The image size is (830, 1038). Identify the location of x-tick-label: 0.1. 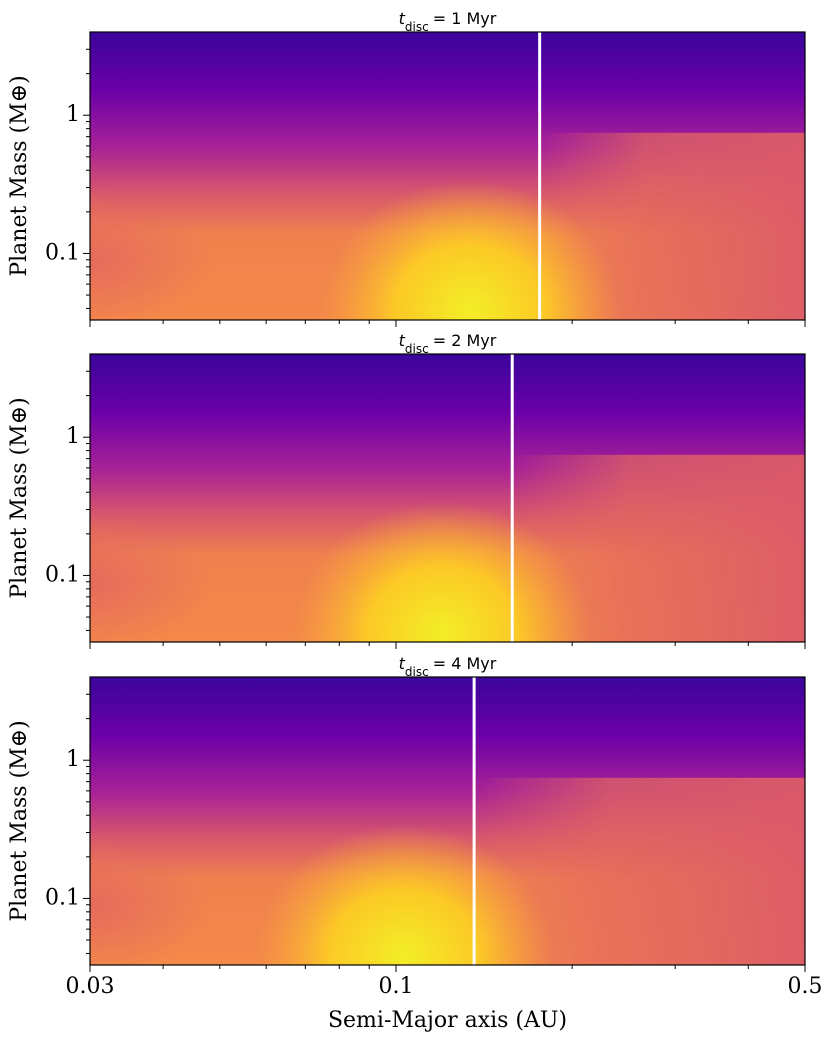
(395, 986).